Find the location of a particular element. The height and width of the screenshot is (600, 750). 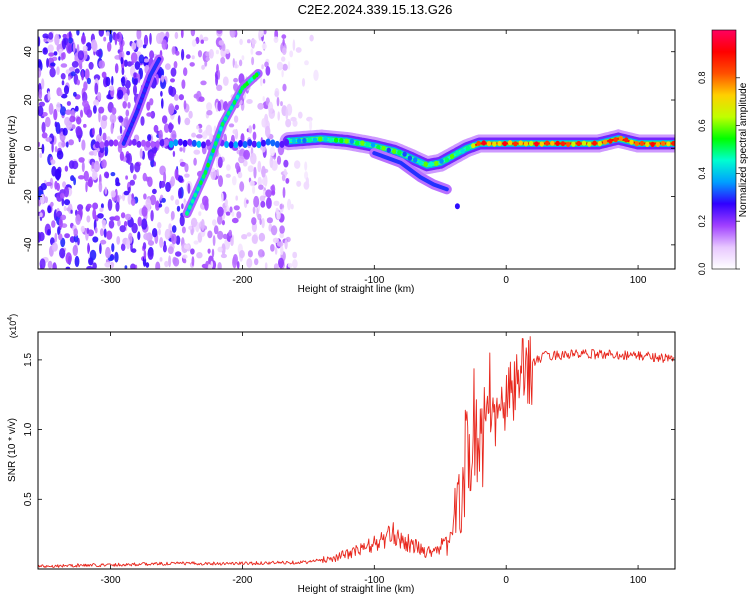

spectrogram-x-tick-label: -200 is located at coordinates (242, 280).